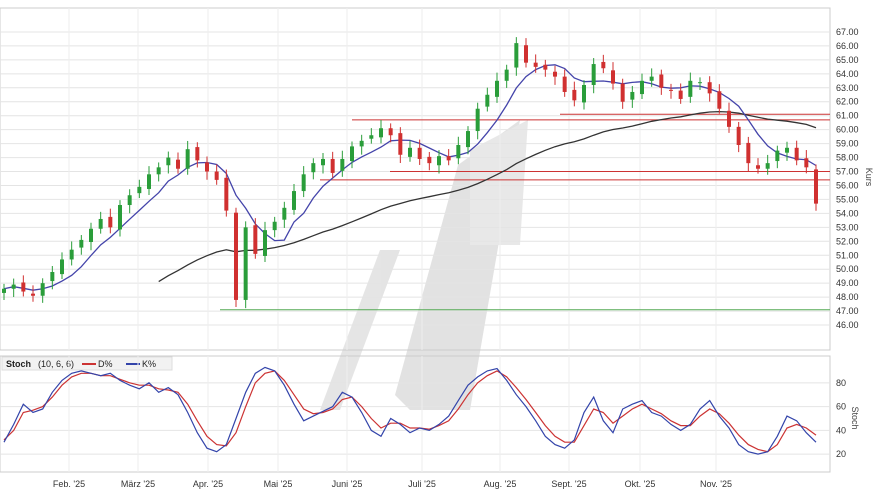  Describe the element at coordinates (568, 484) in the screenshot. I see `x-tick: Sept. '25` at that location.